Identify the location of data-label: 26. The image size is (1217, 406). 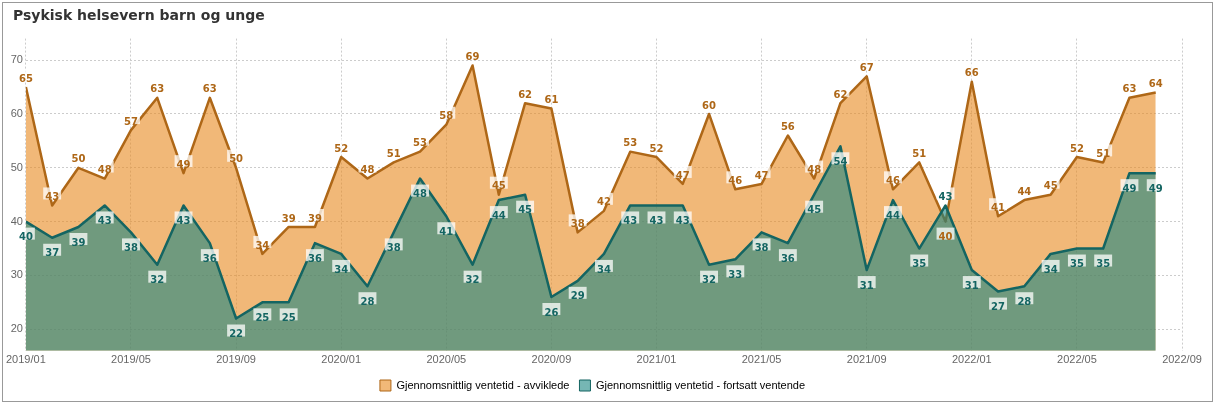
(551, 312).